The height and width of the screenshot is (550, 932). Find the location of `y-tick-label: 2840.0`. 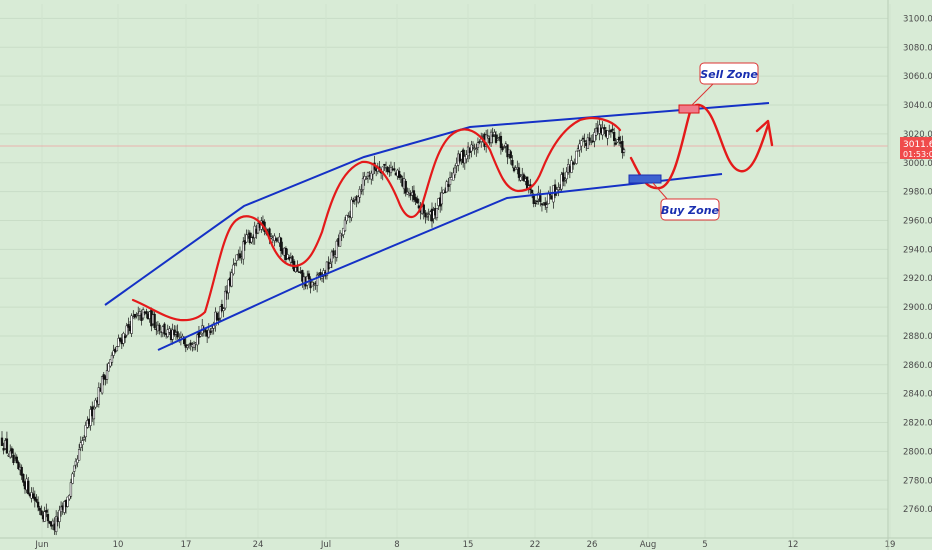

y-tick-label: 2840.0 is located at coordinates (917, 395).